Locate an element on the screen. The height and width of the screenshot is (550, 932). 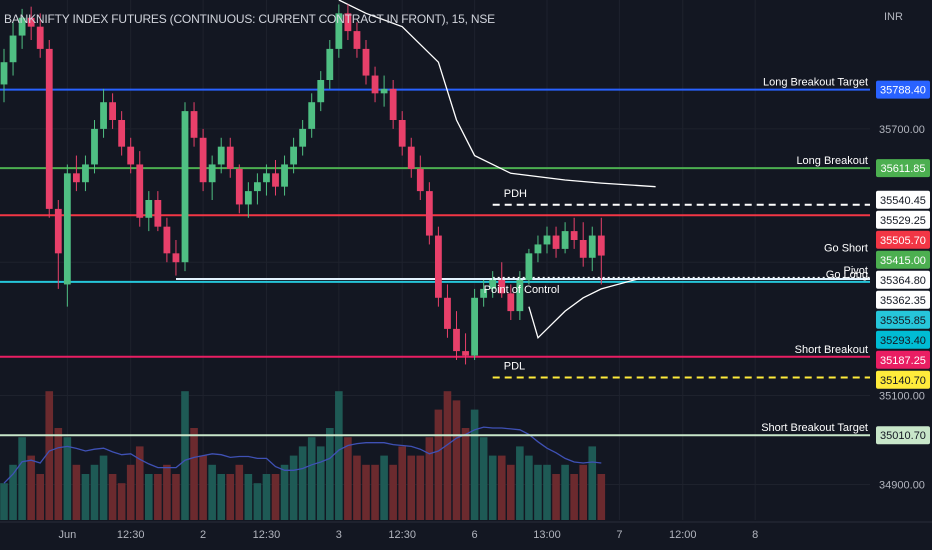
price-tag-value: 35505.70 is located at coordinates (903, 241).